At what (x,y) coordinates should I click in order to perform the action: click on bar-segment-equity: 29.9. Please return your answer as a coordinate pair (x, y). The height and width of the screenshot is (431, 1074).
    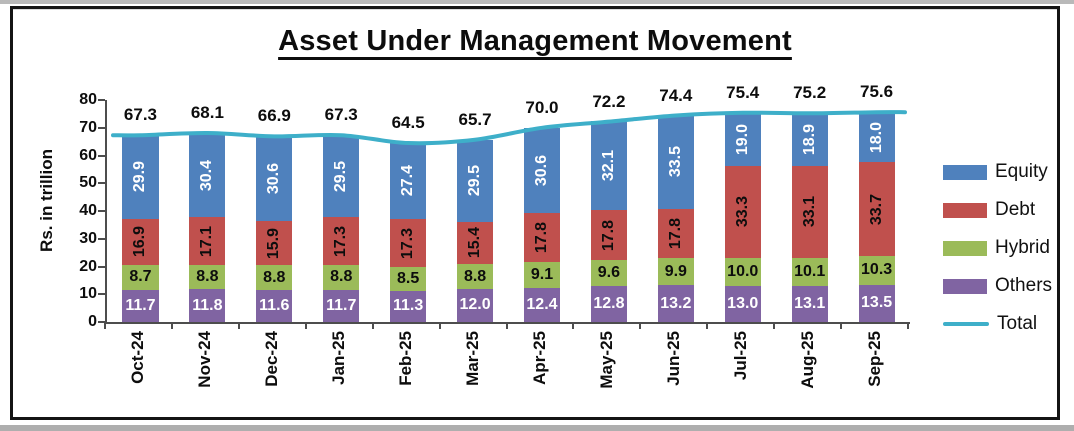
    Looking at the image, I should click on (140, 177).